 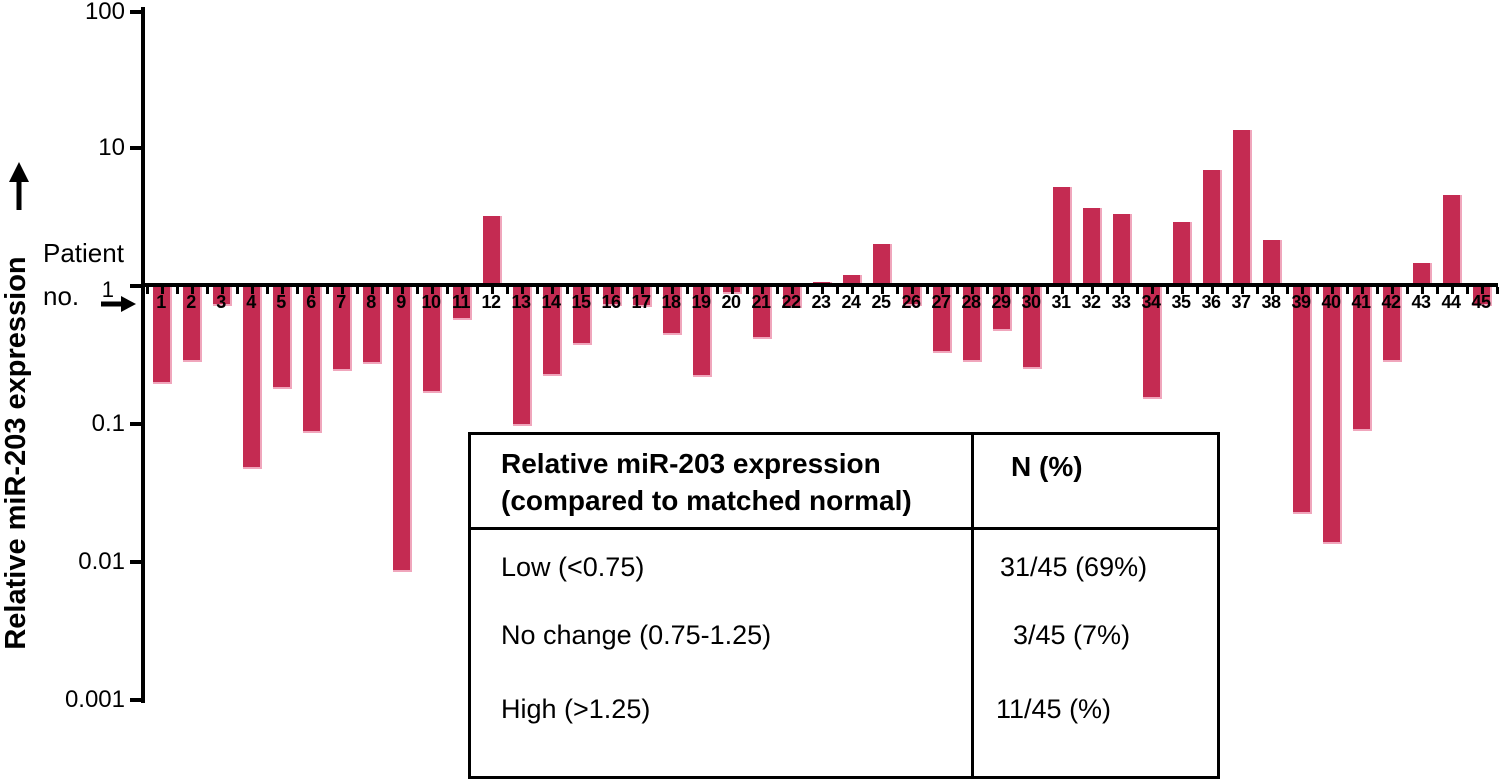 I want to click on x-tick-label-31: 31, so click(x=1061, y=302).